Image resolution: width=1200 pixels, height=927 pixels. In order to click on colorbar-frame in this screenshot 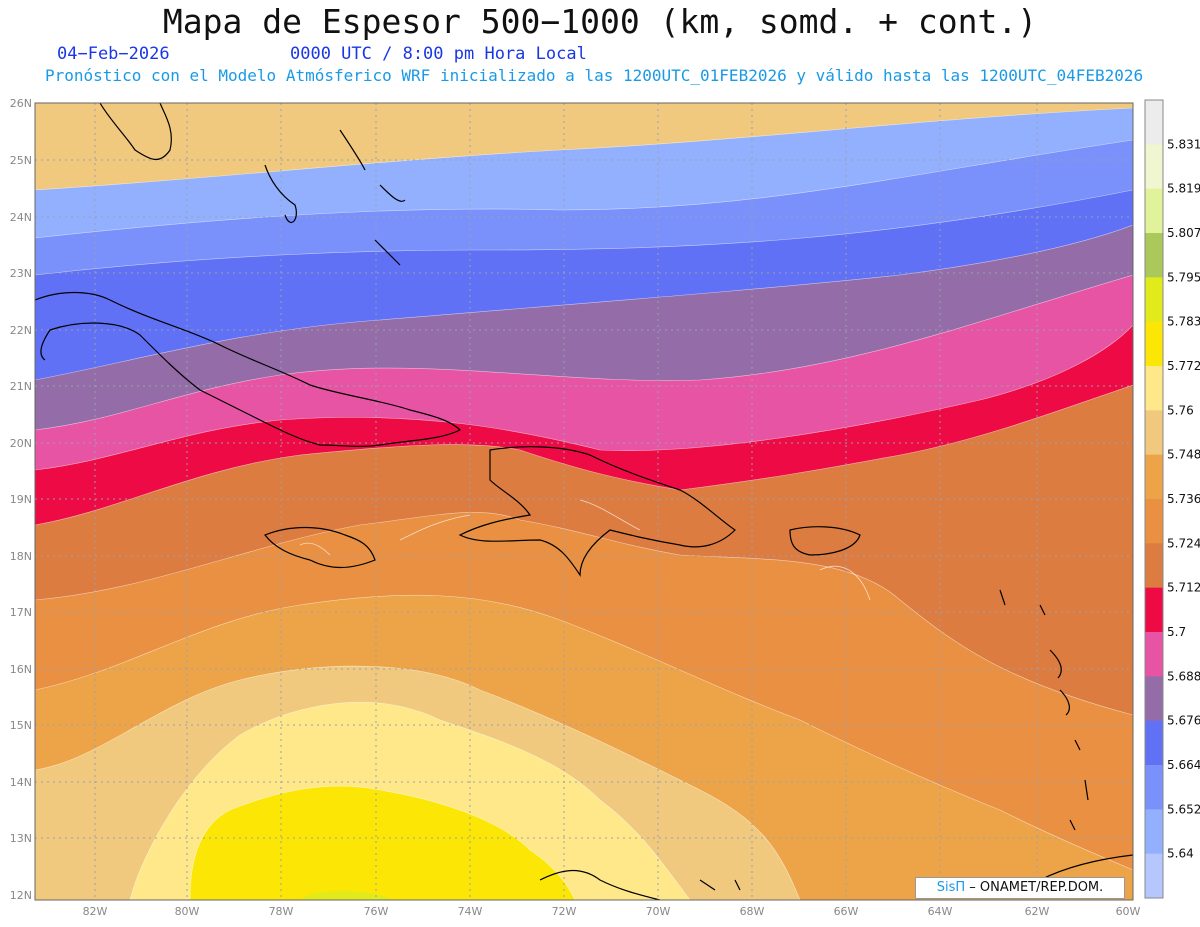, I will do `click(1154, 499)`.